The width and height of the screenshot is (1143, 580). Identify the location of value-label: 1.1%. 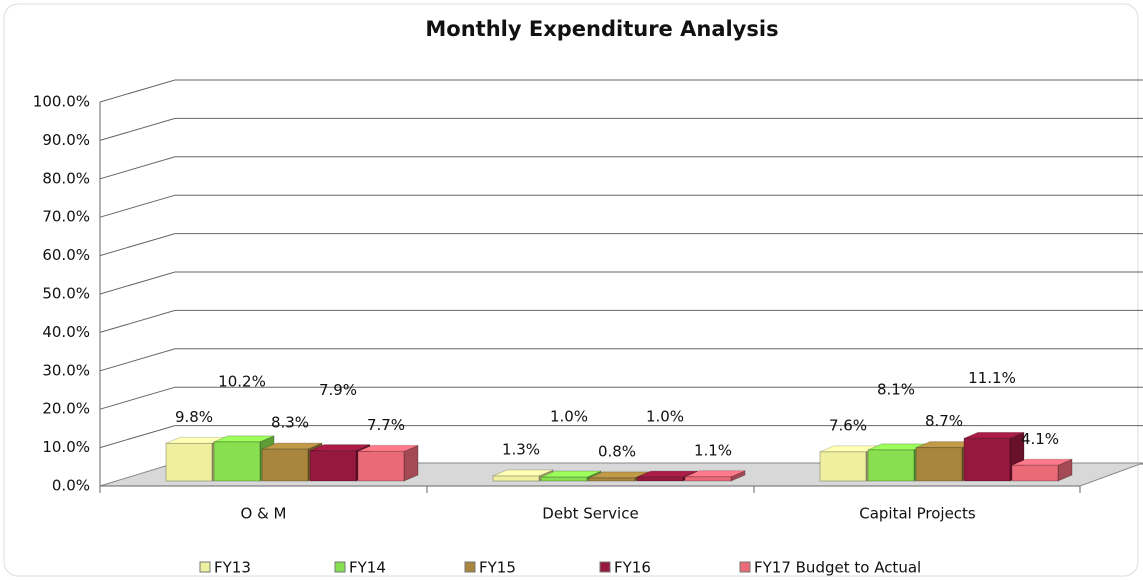
(713, 450).